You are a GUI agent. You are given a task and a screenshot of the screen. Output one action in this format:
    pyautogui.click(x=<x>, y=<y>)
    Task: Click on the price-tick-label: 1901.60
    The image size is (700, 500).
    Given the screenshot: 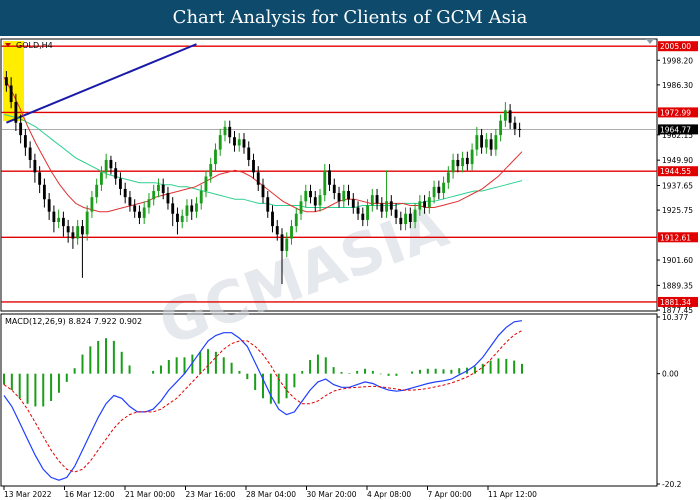 What is the action you would take?
    pyautogui.click(x=677, y=260)
    